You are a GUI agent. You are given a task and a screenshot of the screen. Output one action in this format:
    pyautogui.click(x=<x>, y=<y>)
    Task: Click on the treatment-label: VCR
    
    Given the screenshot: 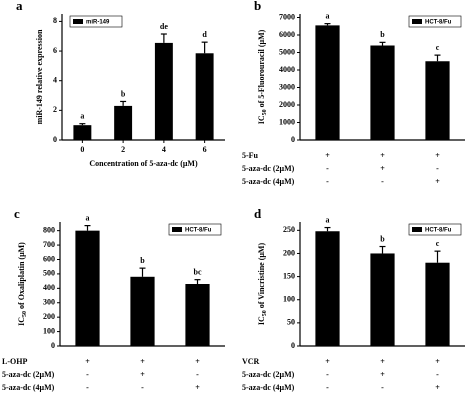 What is the action you would take?
    pyautogui.click(x=251, y=361)
    